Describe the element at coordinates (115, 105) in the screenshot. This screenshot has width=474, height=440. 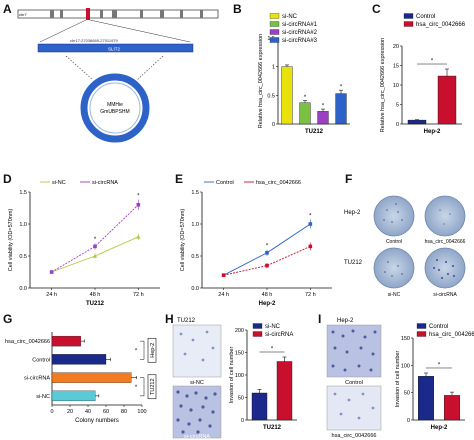
I see `plasmid-label-1: MMHie` at that location.